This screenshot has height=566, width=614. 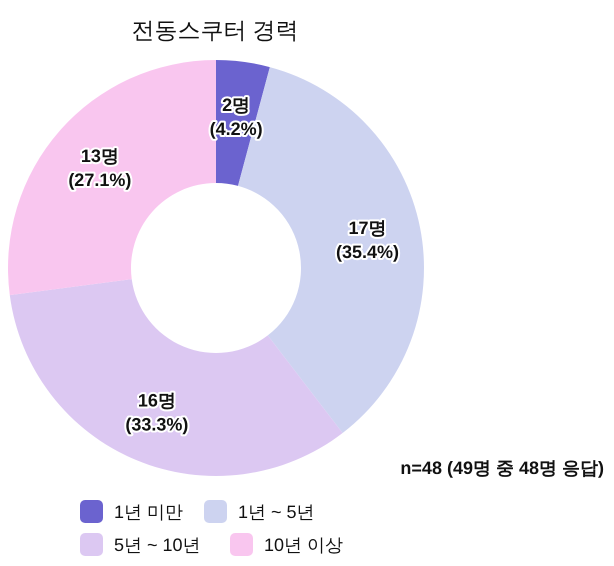 What do you see at coordinates (502, 468) in the screenshot?
I see `text: n=48 (49명 중 48명 응답)` at bounding box center [502, 468].